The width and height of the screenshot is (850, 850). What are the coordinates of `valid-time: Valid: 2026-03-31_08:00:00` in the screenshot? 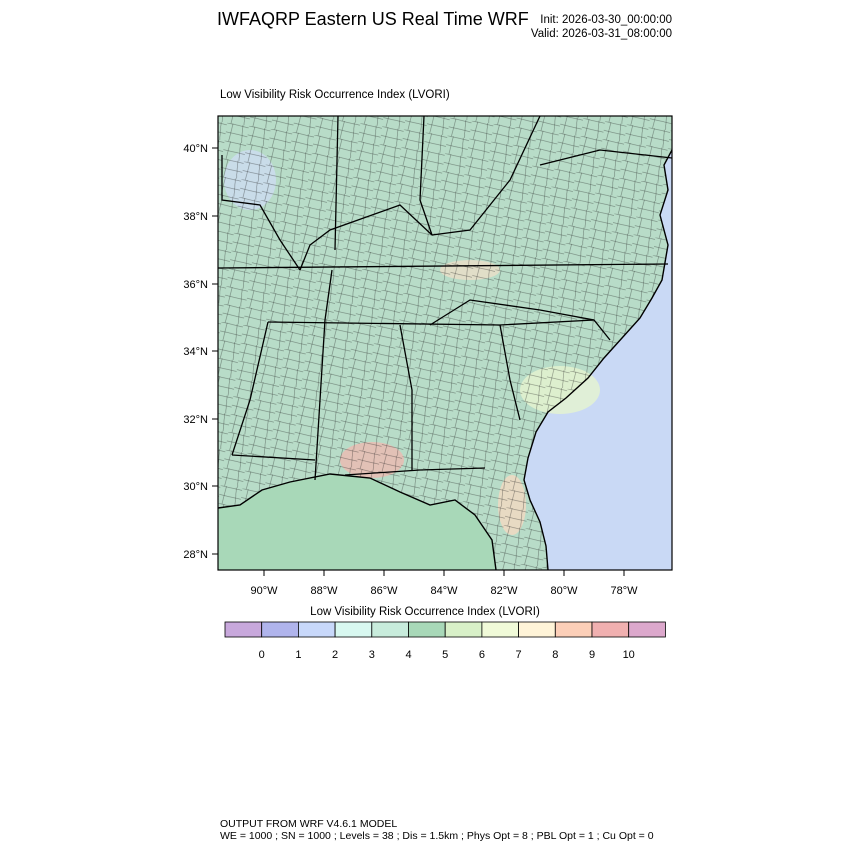 It's located at (601, 34).